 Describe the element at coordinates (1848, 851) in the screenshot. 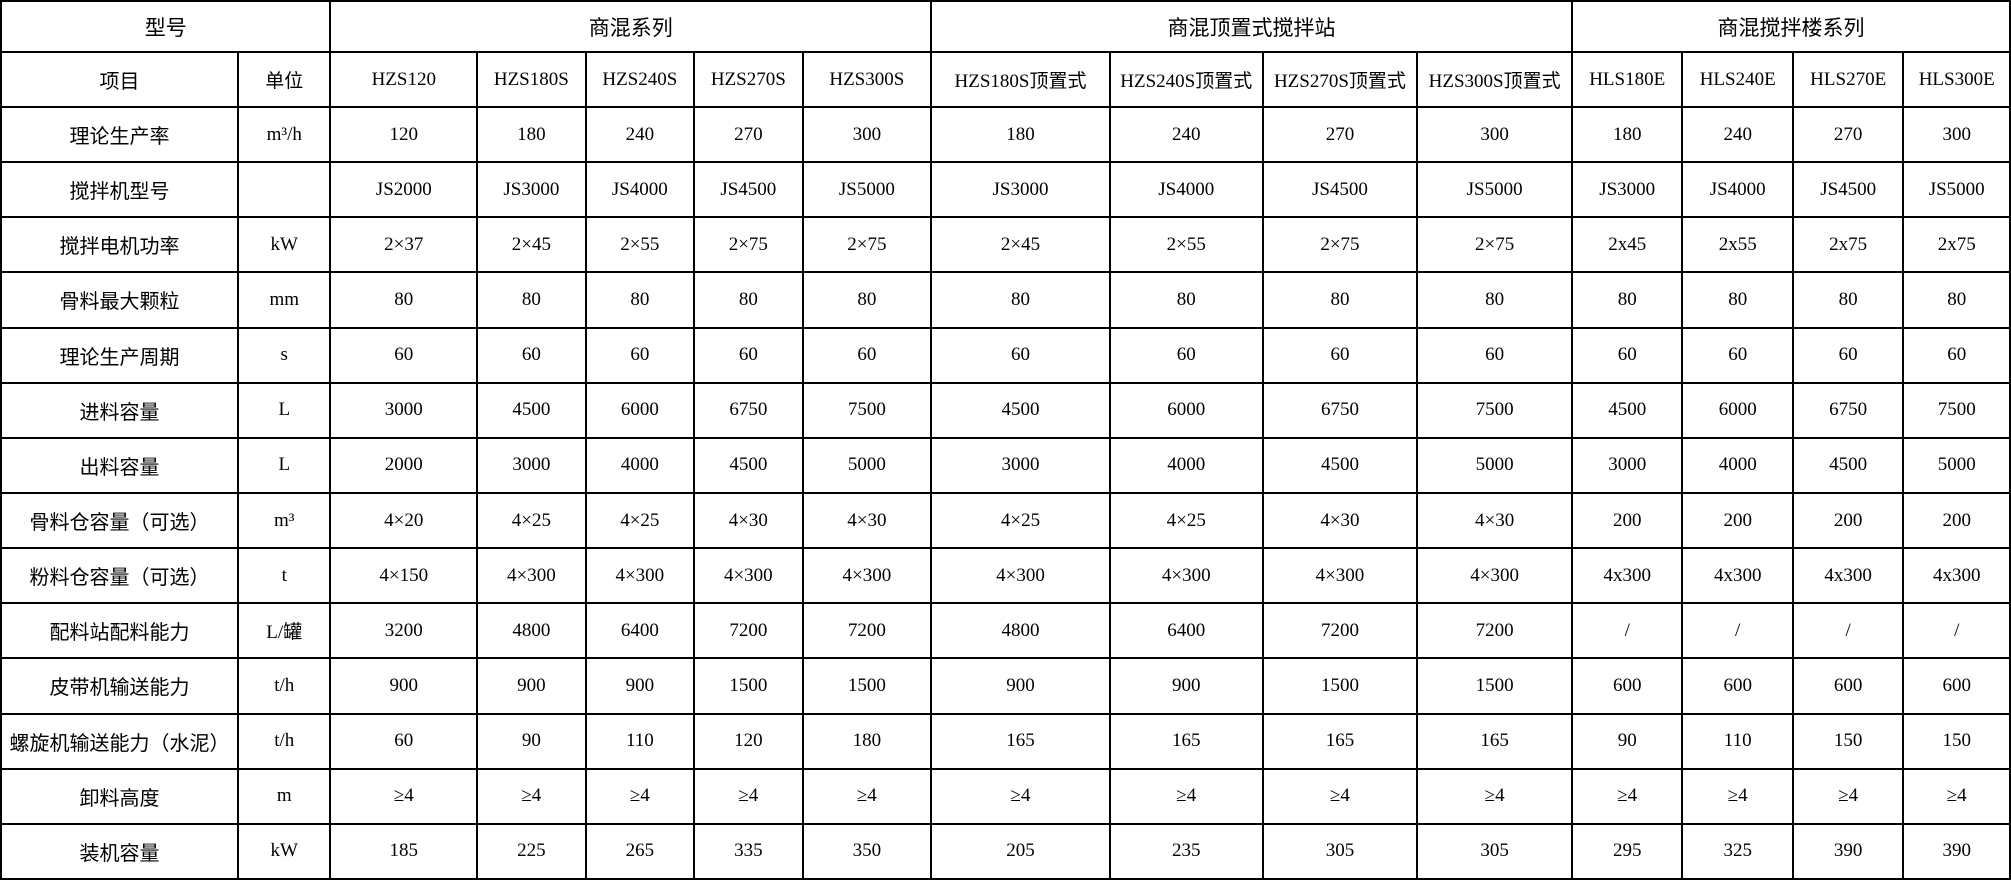

I see `value-cell: 390` at that location.